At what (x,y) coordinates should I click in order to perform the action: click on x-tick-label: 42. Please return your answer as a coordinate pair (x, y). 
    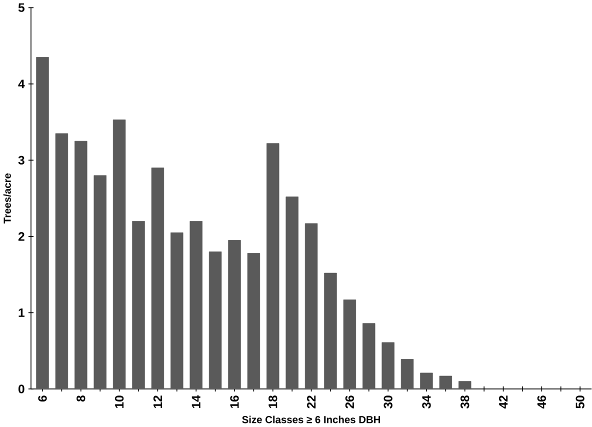
    Looking at the image, I should click on (503, 402).